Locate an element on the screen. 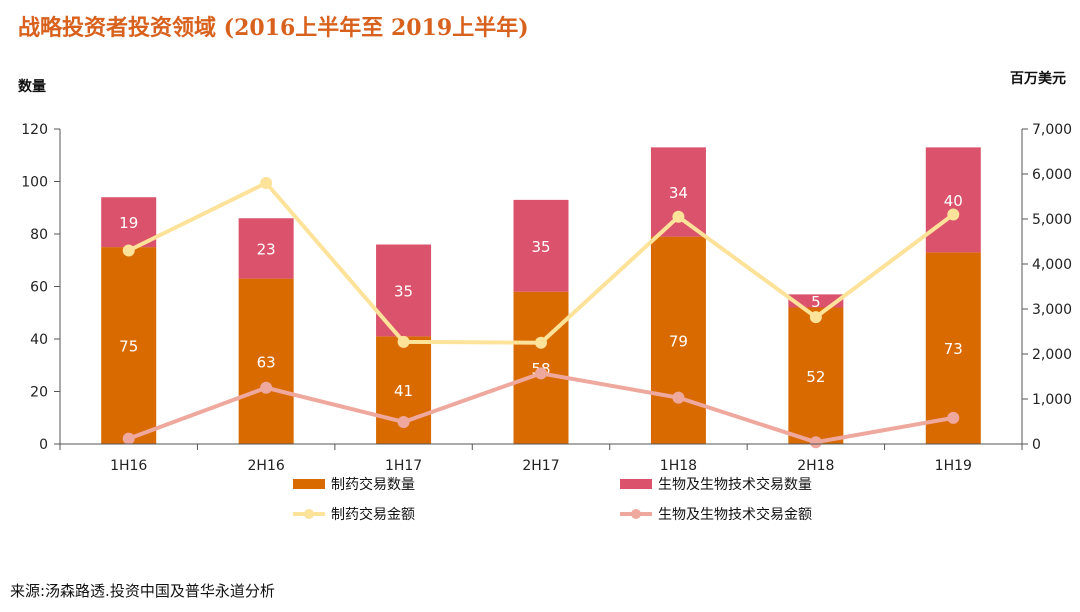 This screenshot has height=612, width=1080. right-tick-label: 3,000 is located at coordinates (1052, 310).